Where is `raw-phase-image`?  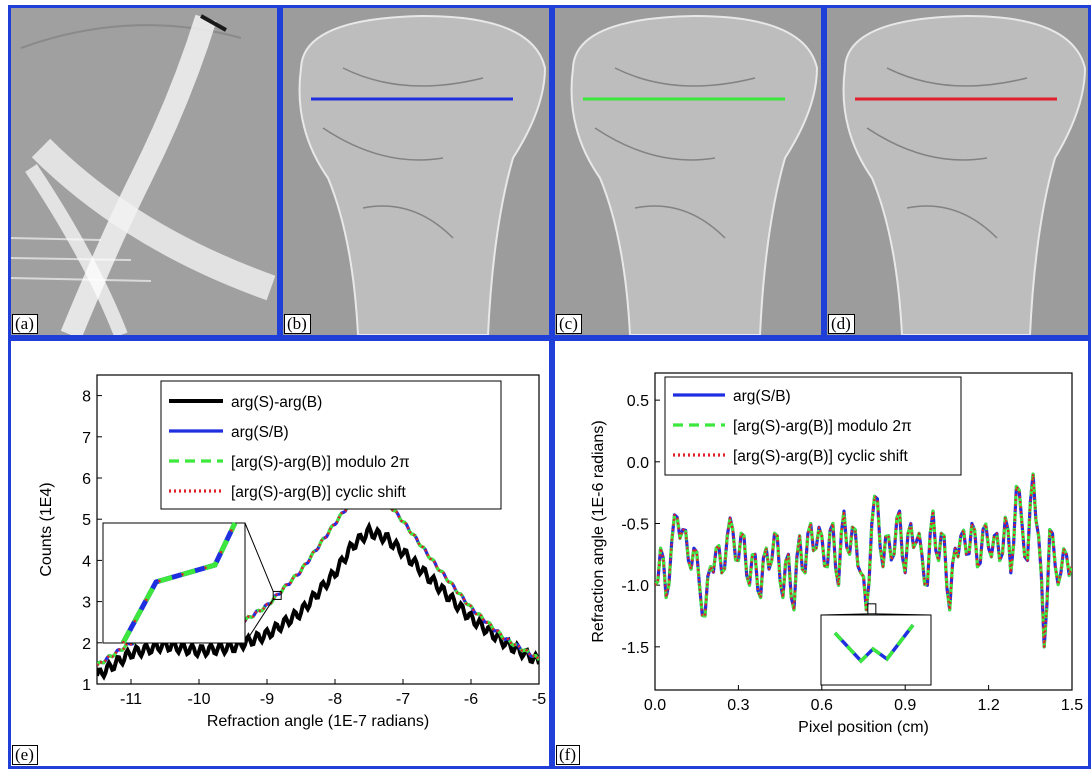 raw-phase-image is located at coordinates (144, 171).